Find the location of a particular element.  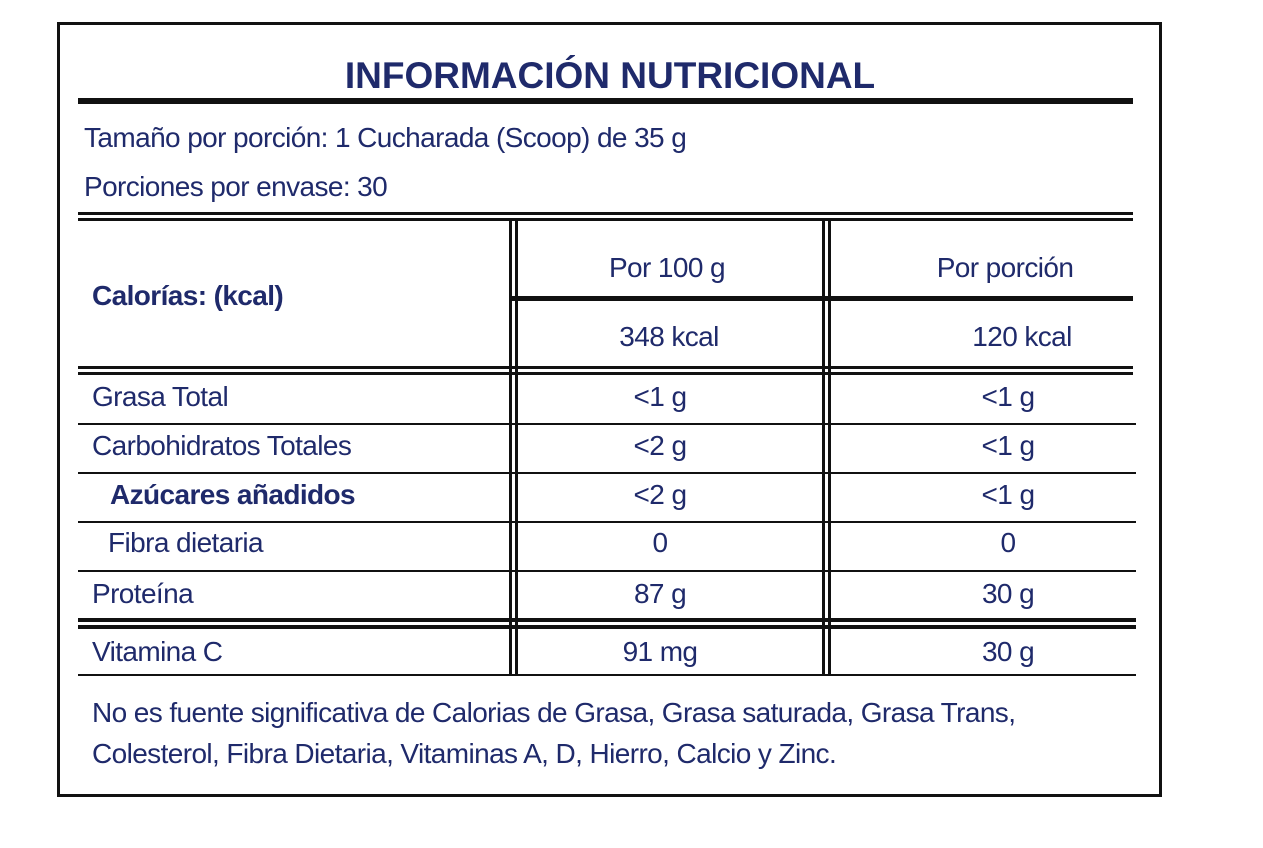

per-serving: 0 is located at coordinates (1008, 542).